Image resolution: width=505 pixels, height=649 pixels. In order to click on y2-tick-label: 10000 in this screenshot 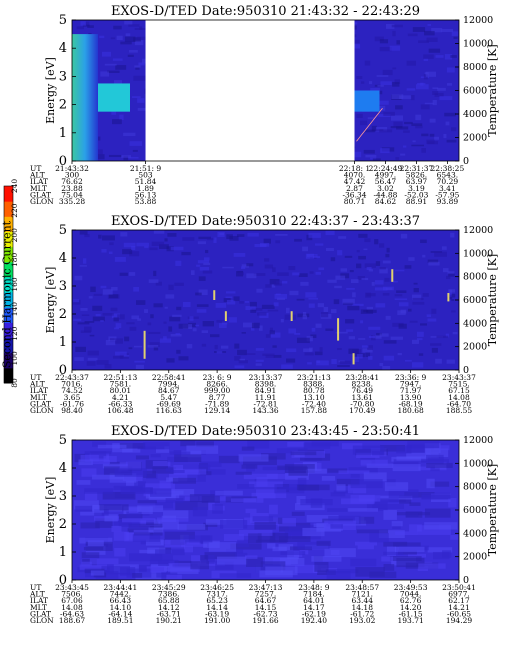, I will do `click(478, 44)`.